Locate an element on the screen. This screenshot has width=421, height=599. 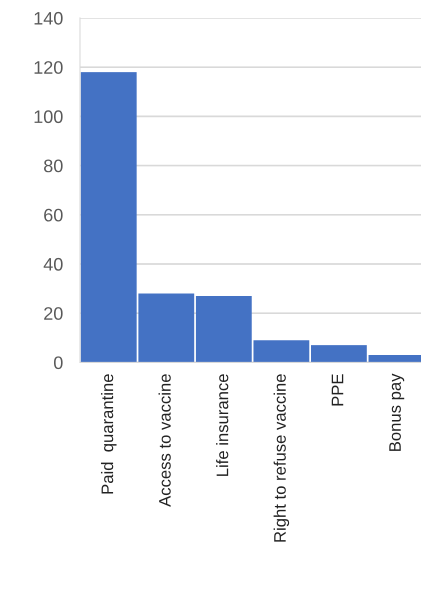
y-tick-label: 120 is located at coordinates (48, 67).